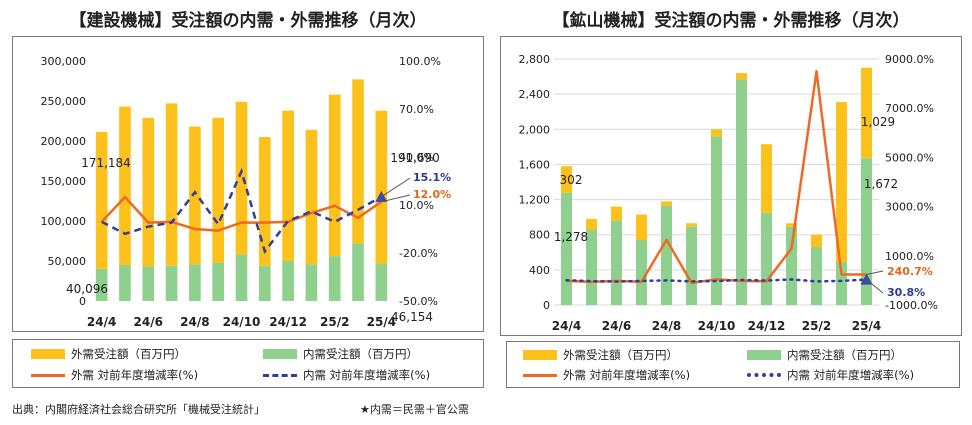 This screenshot has width=972, height=425. What do you see at coordinates (535, 94) in the screenshot?
I see `y-tick-label-left: 2,400` at bounding box center [535, 94].